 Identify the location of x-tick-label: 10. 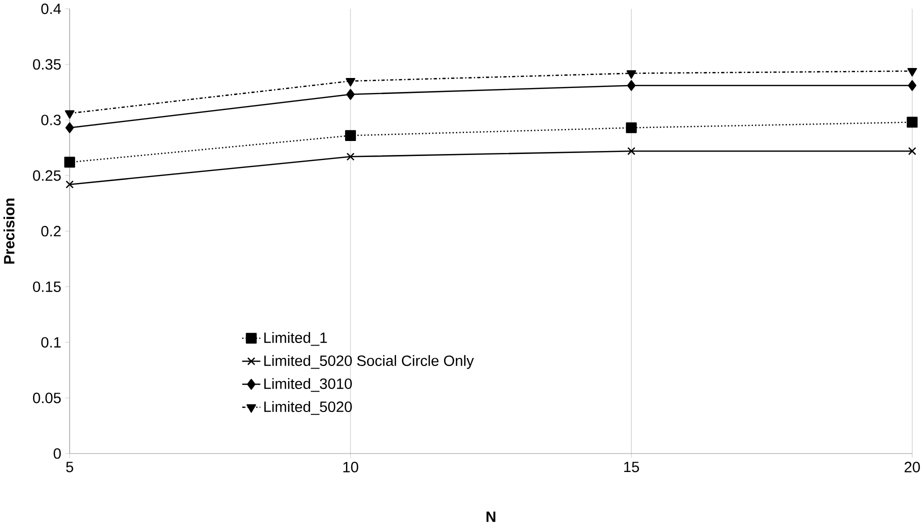
(350, 467).